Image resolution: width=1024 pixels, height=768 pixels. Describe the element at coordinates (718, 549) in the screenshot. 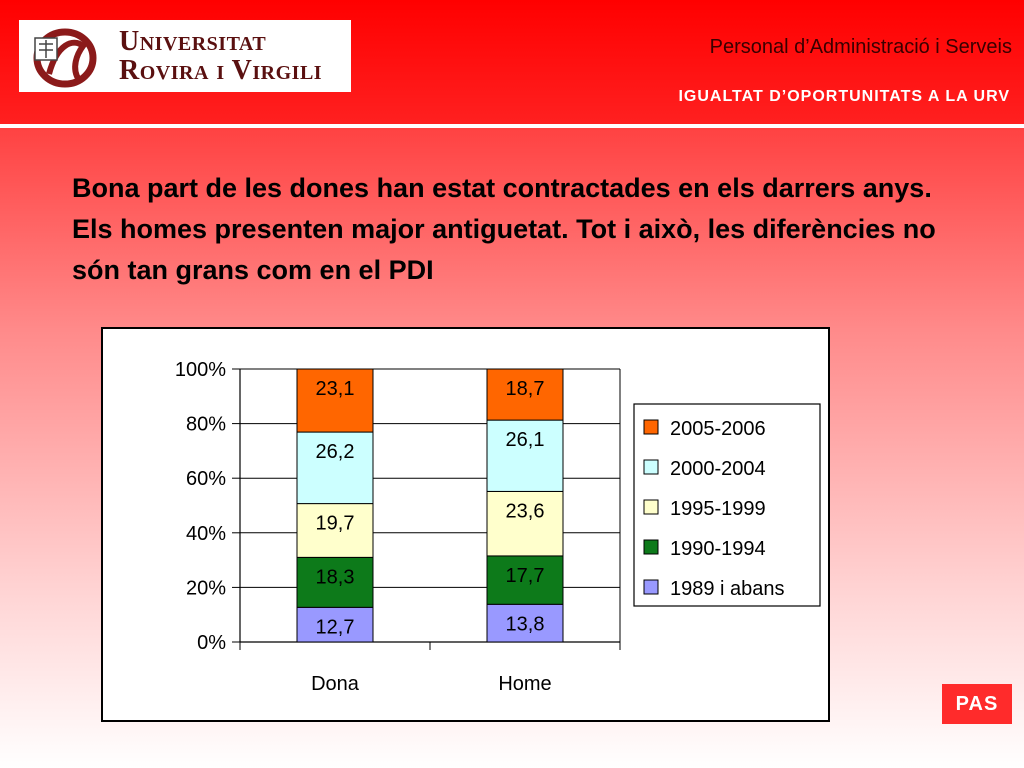

I see `legend-label: 1990-1994` at that location.